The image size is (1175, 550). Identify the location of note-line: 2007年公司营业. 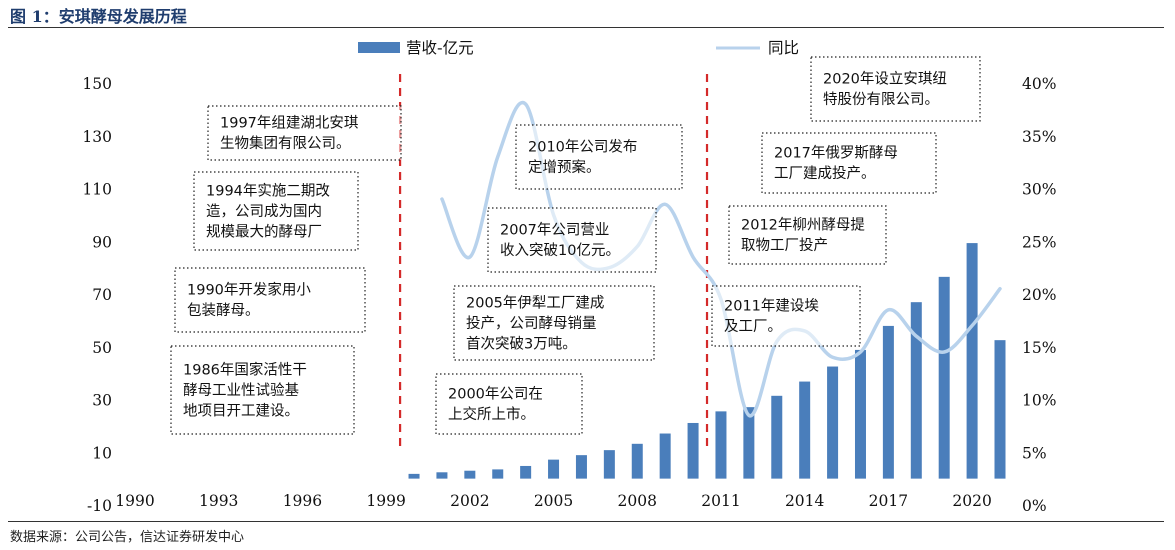
(554, 230).